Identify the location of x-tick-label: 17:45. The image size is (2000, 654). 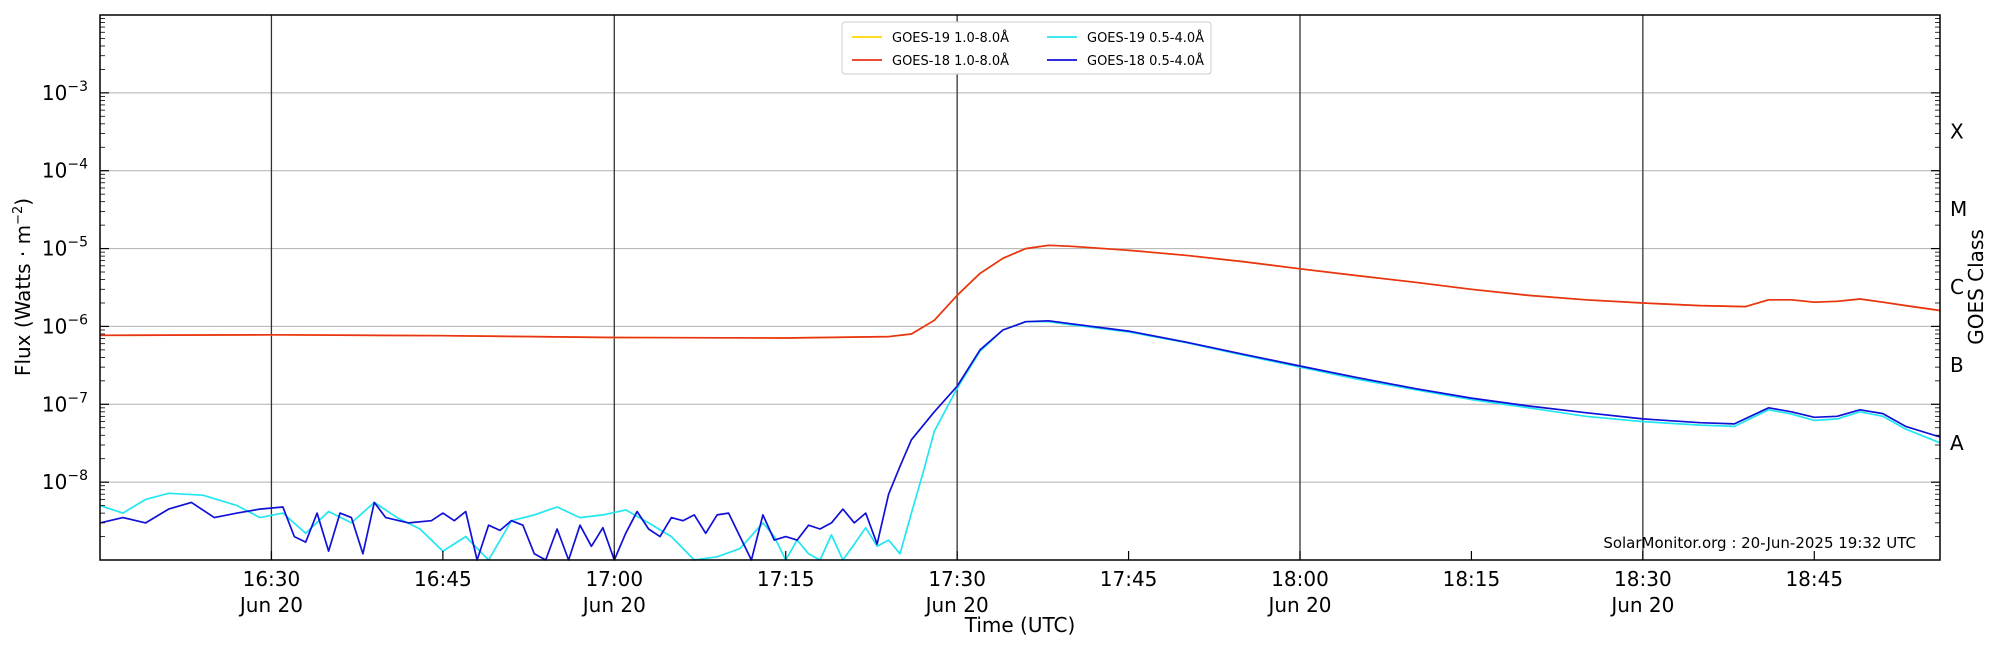
(1129, 579).